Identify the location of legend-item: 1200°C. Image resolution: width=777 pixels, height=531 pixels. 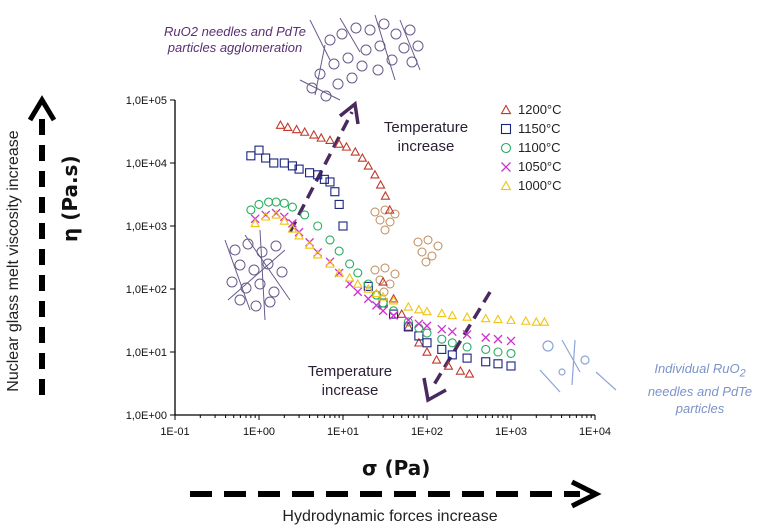
(530, 109).